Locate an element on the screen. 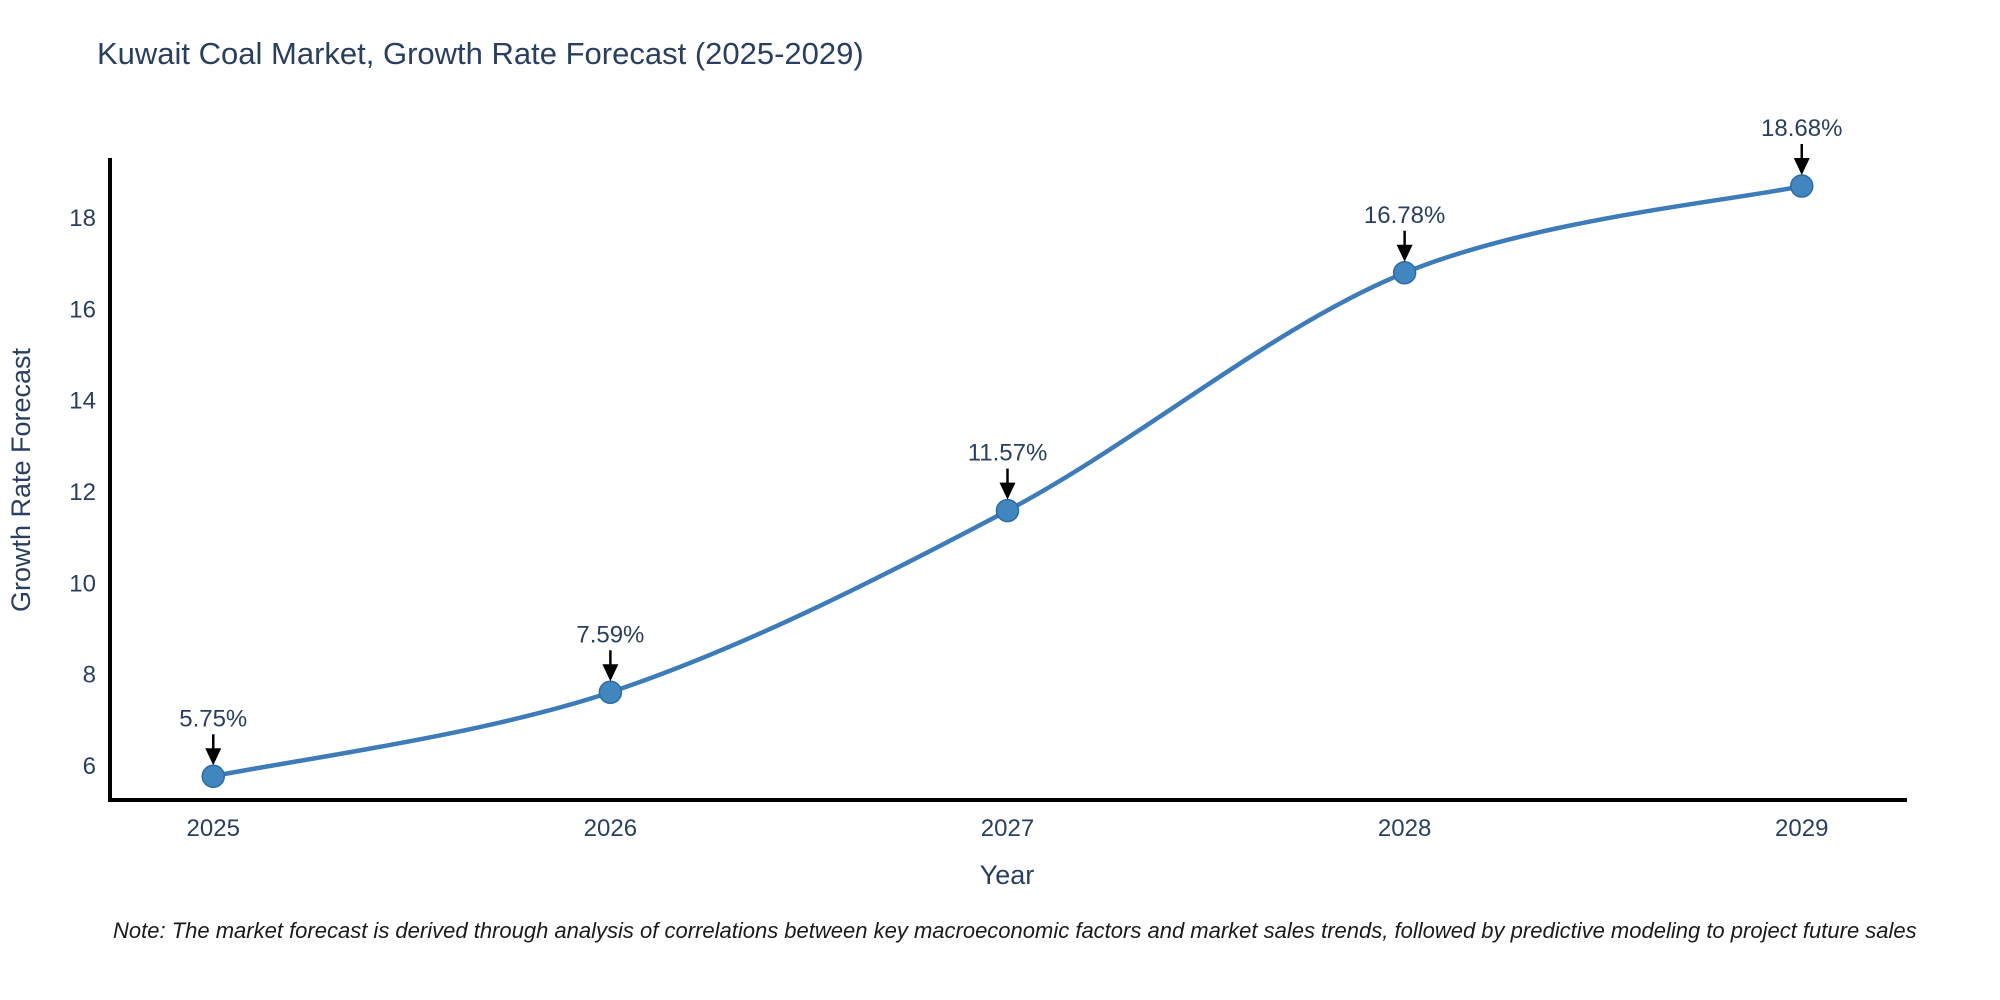 This screenshot has width=2000, height=1000. x-tick-label: 2026 is located at coordinates (610, 828).